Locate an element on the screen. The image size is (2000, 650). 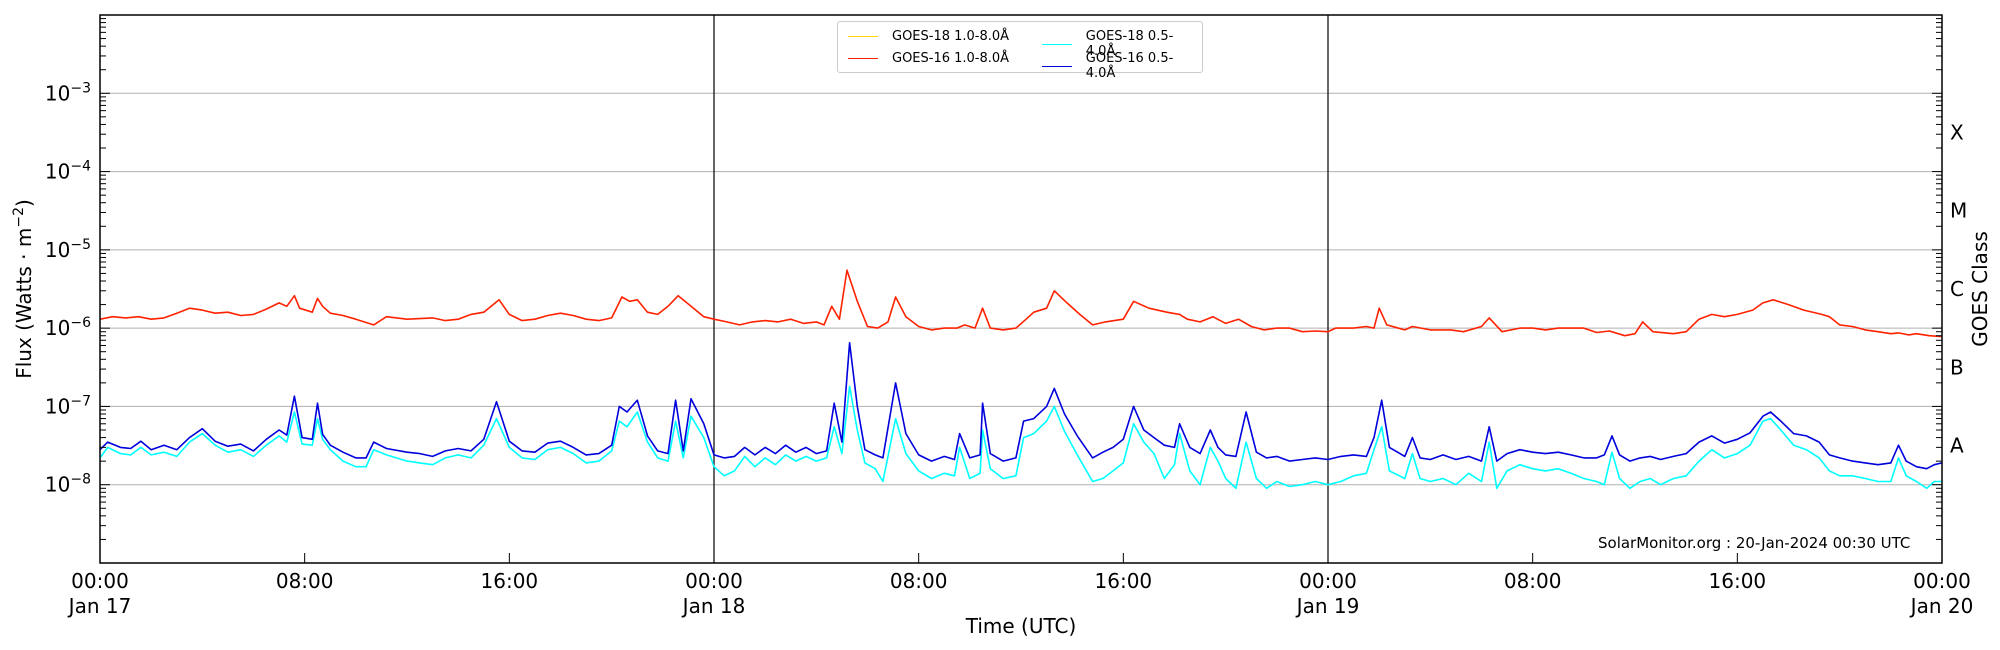
legend-label: GOES-18 0.5-4.0Å is located at coordinates (1129, 44).